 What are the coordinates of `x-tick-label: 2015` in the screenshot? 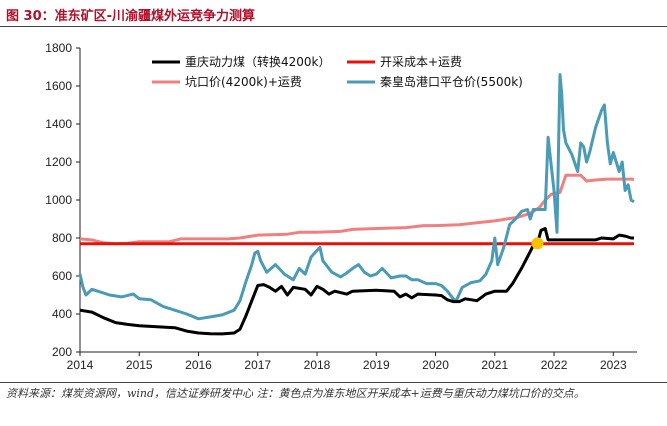 It's located at (139, 365).